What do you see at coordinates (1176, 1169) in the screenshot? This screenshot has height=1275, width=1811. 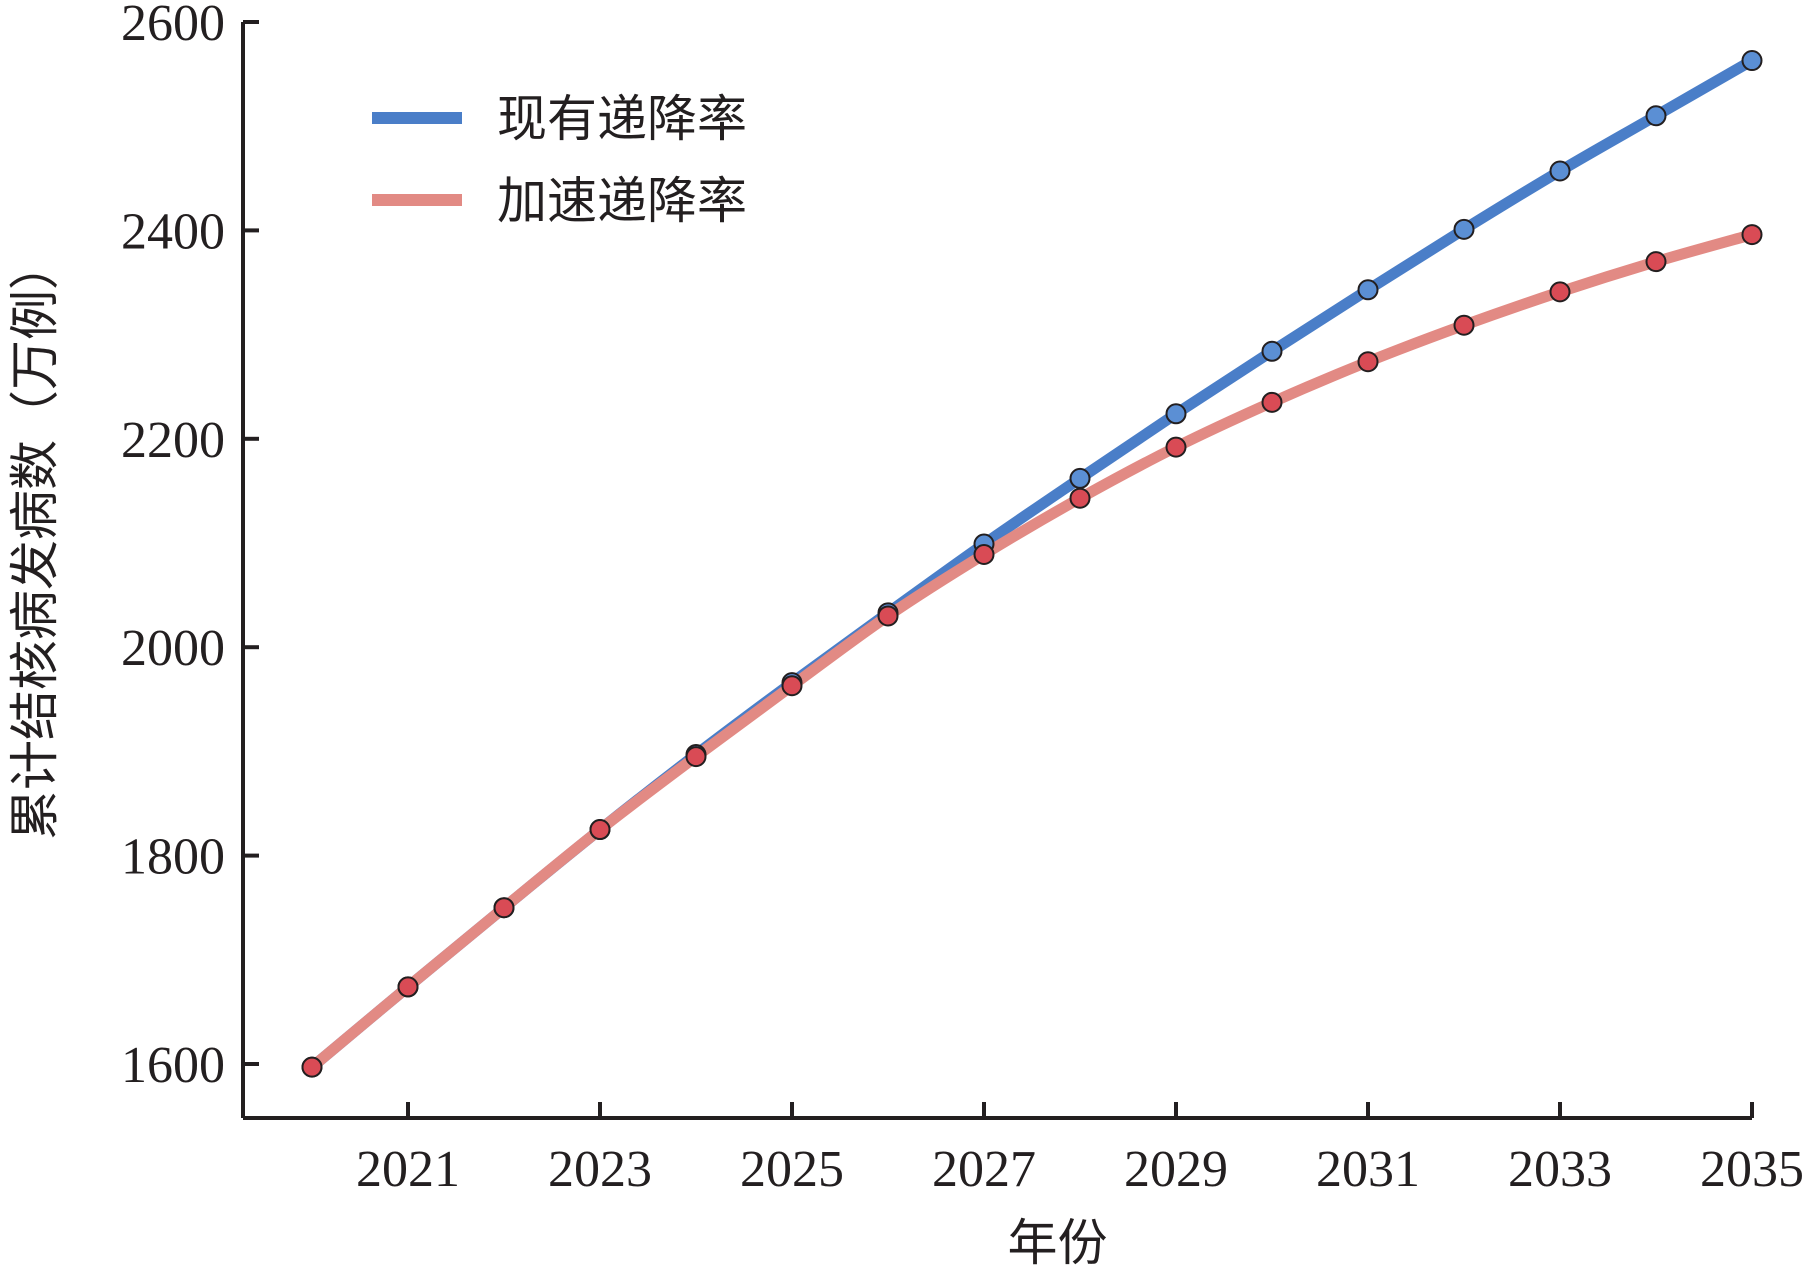 I see `x-tick-label: 2029` at bounding box center [1176, 1169].